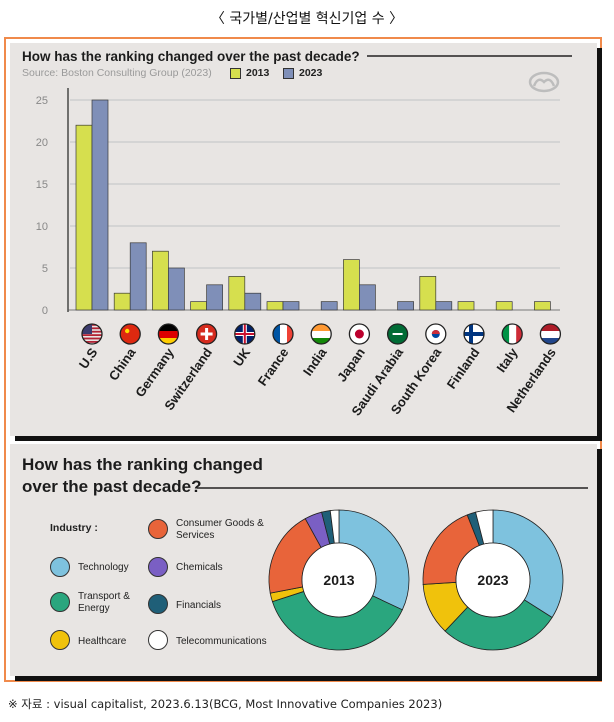  What do you see at coordinates (288, 73) in the screenshot?
I see `legend-swatch-2023` at bounding box center [288, 73].